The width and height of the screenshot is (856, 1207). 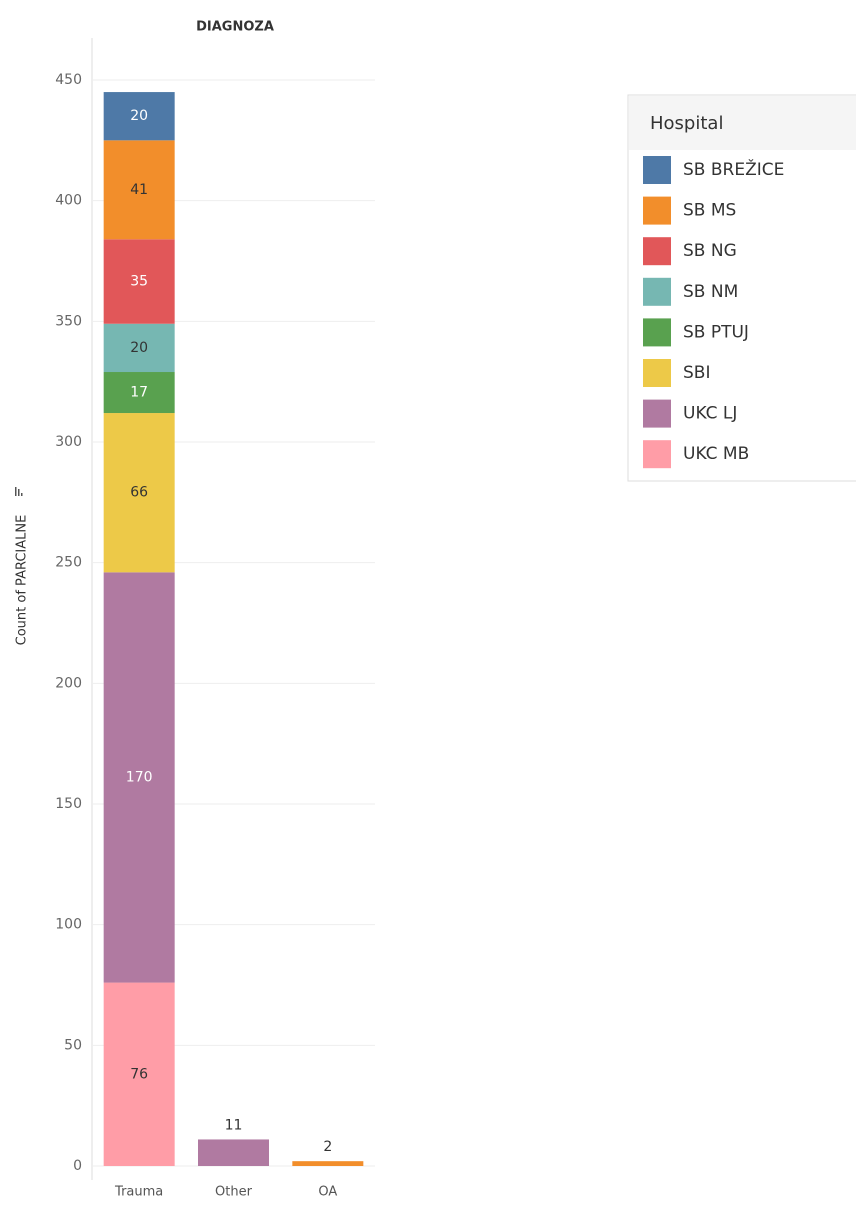 I want to click on x-tick-label: OA, so click(x=327, y=1192).